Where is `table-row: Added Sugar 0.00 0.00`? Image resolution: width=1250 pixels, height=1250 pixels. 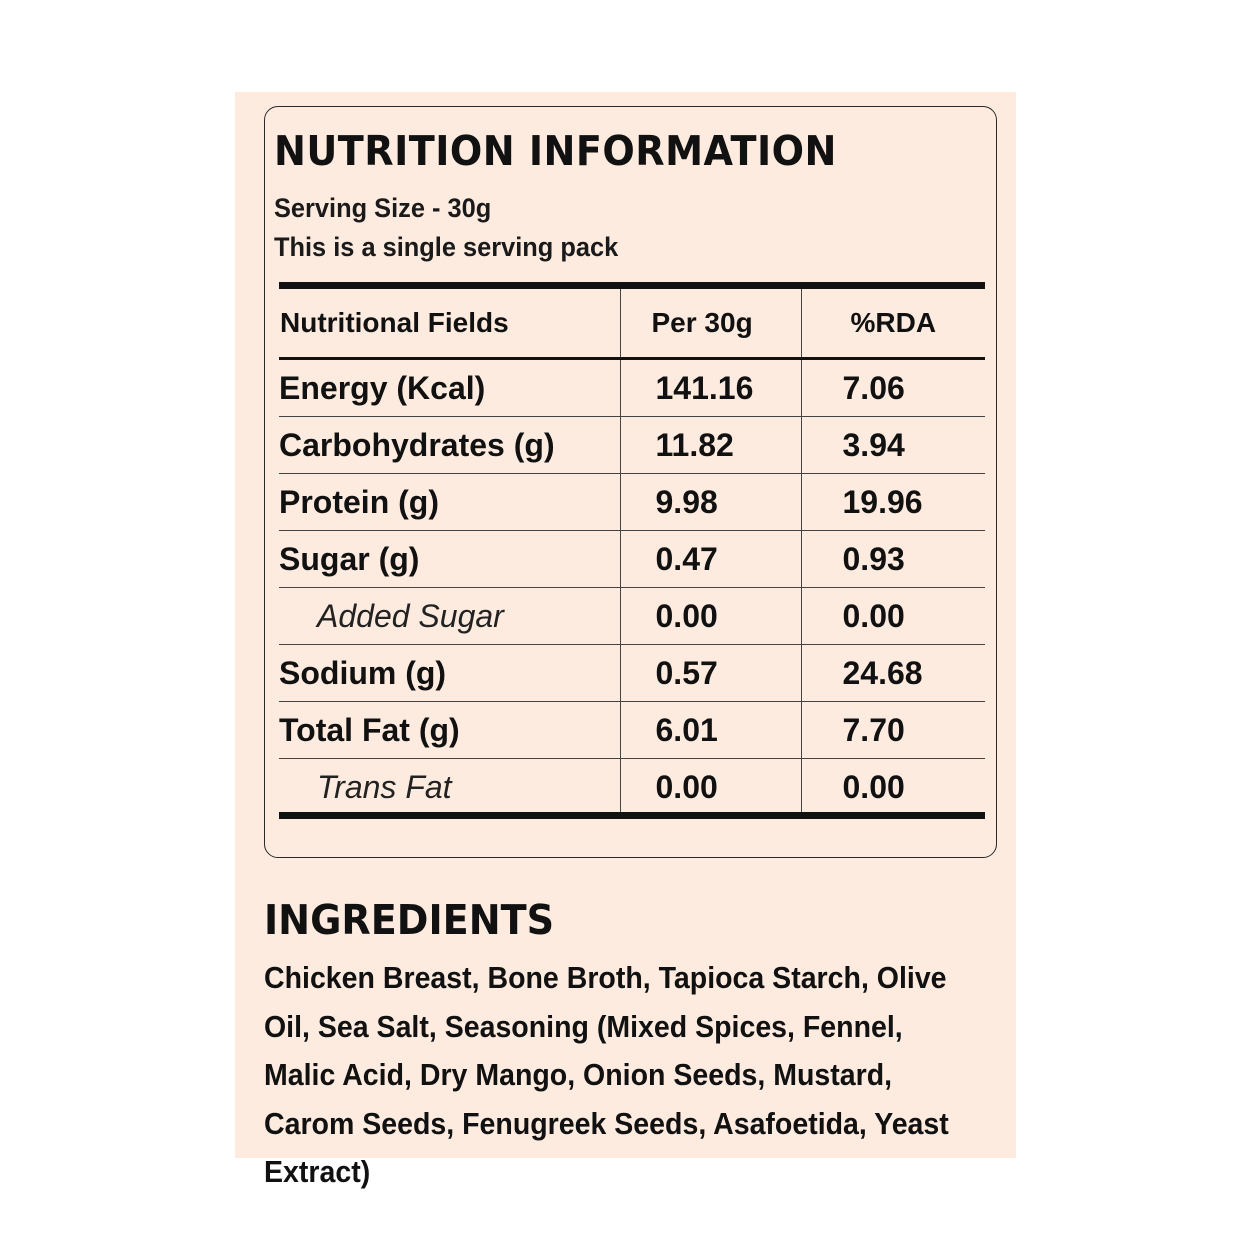
table-row: Added Sugar 0.00 0.00 is located at coordinates (632, 616).